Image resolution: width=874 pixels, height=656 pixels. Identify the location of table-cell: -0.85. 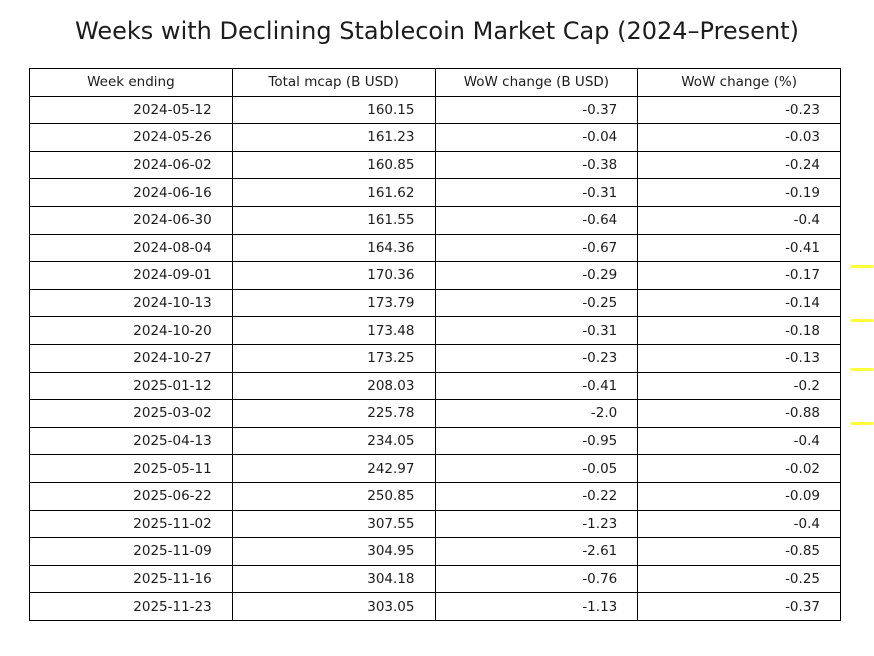
(739, 551).